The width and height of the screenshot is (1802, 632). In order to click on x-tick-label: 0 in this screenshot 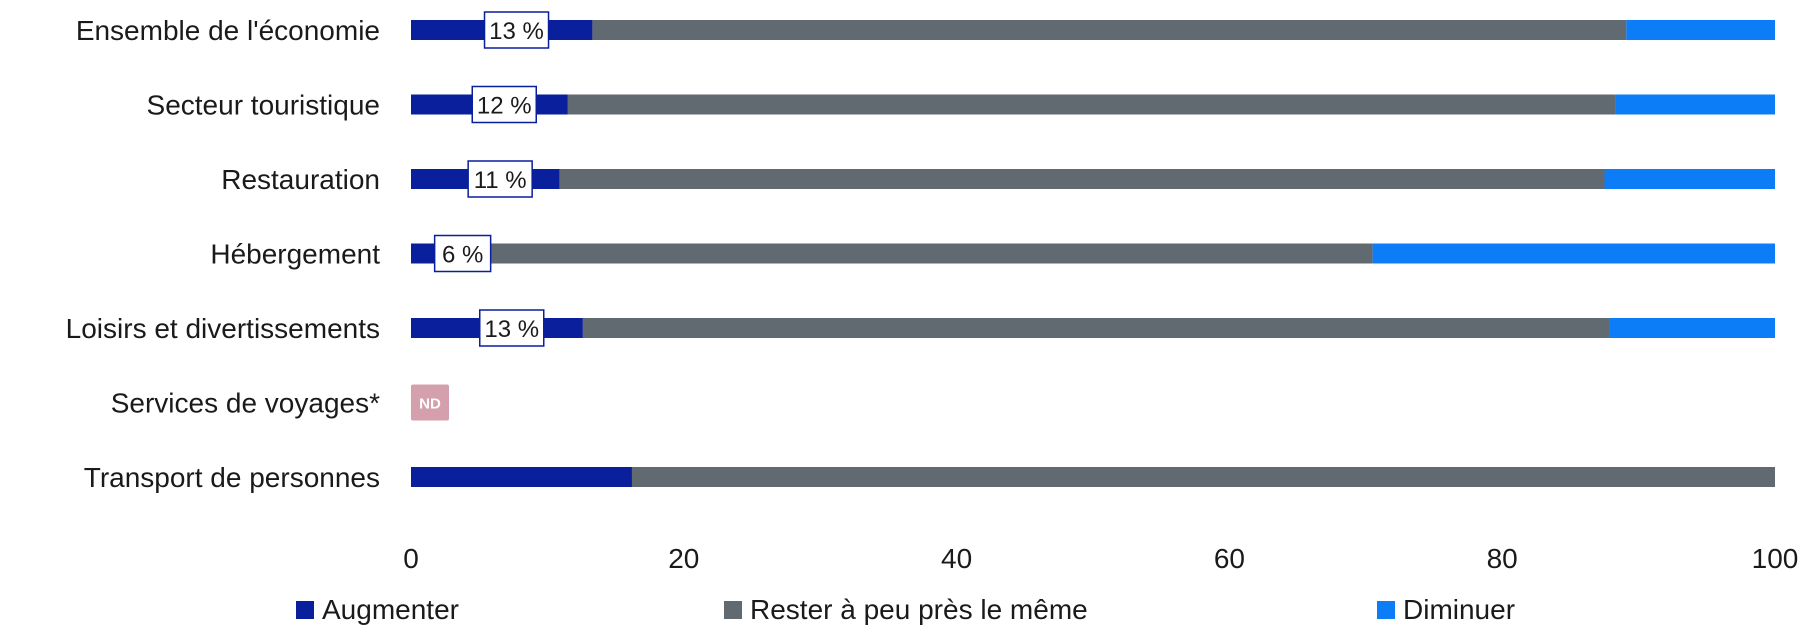, I will do `click(411, 558)`.